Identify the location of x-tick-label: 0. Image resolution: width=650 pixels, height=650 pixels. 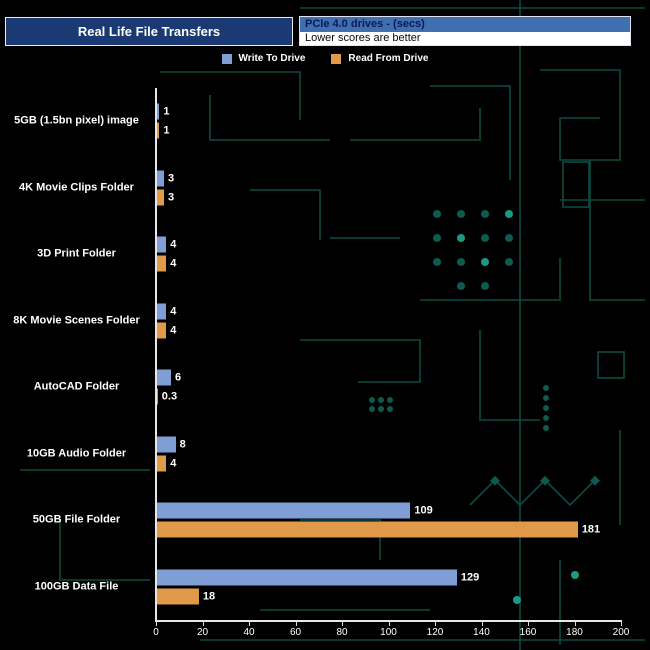
(156, 632).